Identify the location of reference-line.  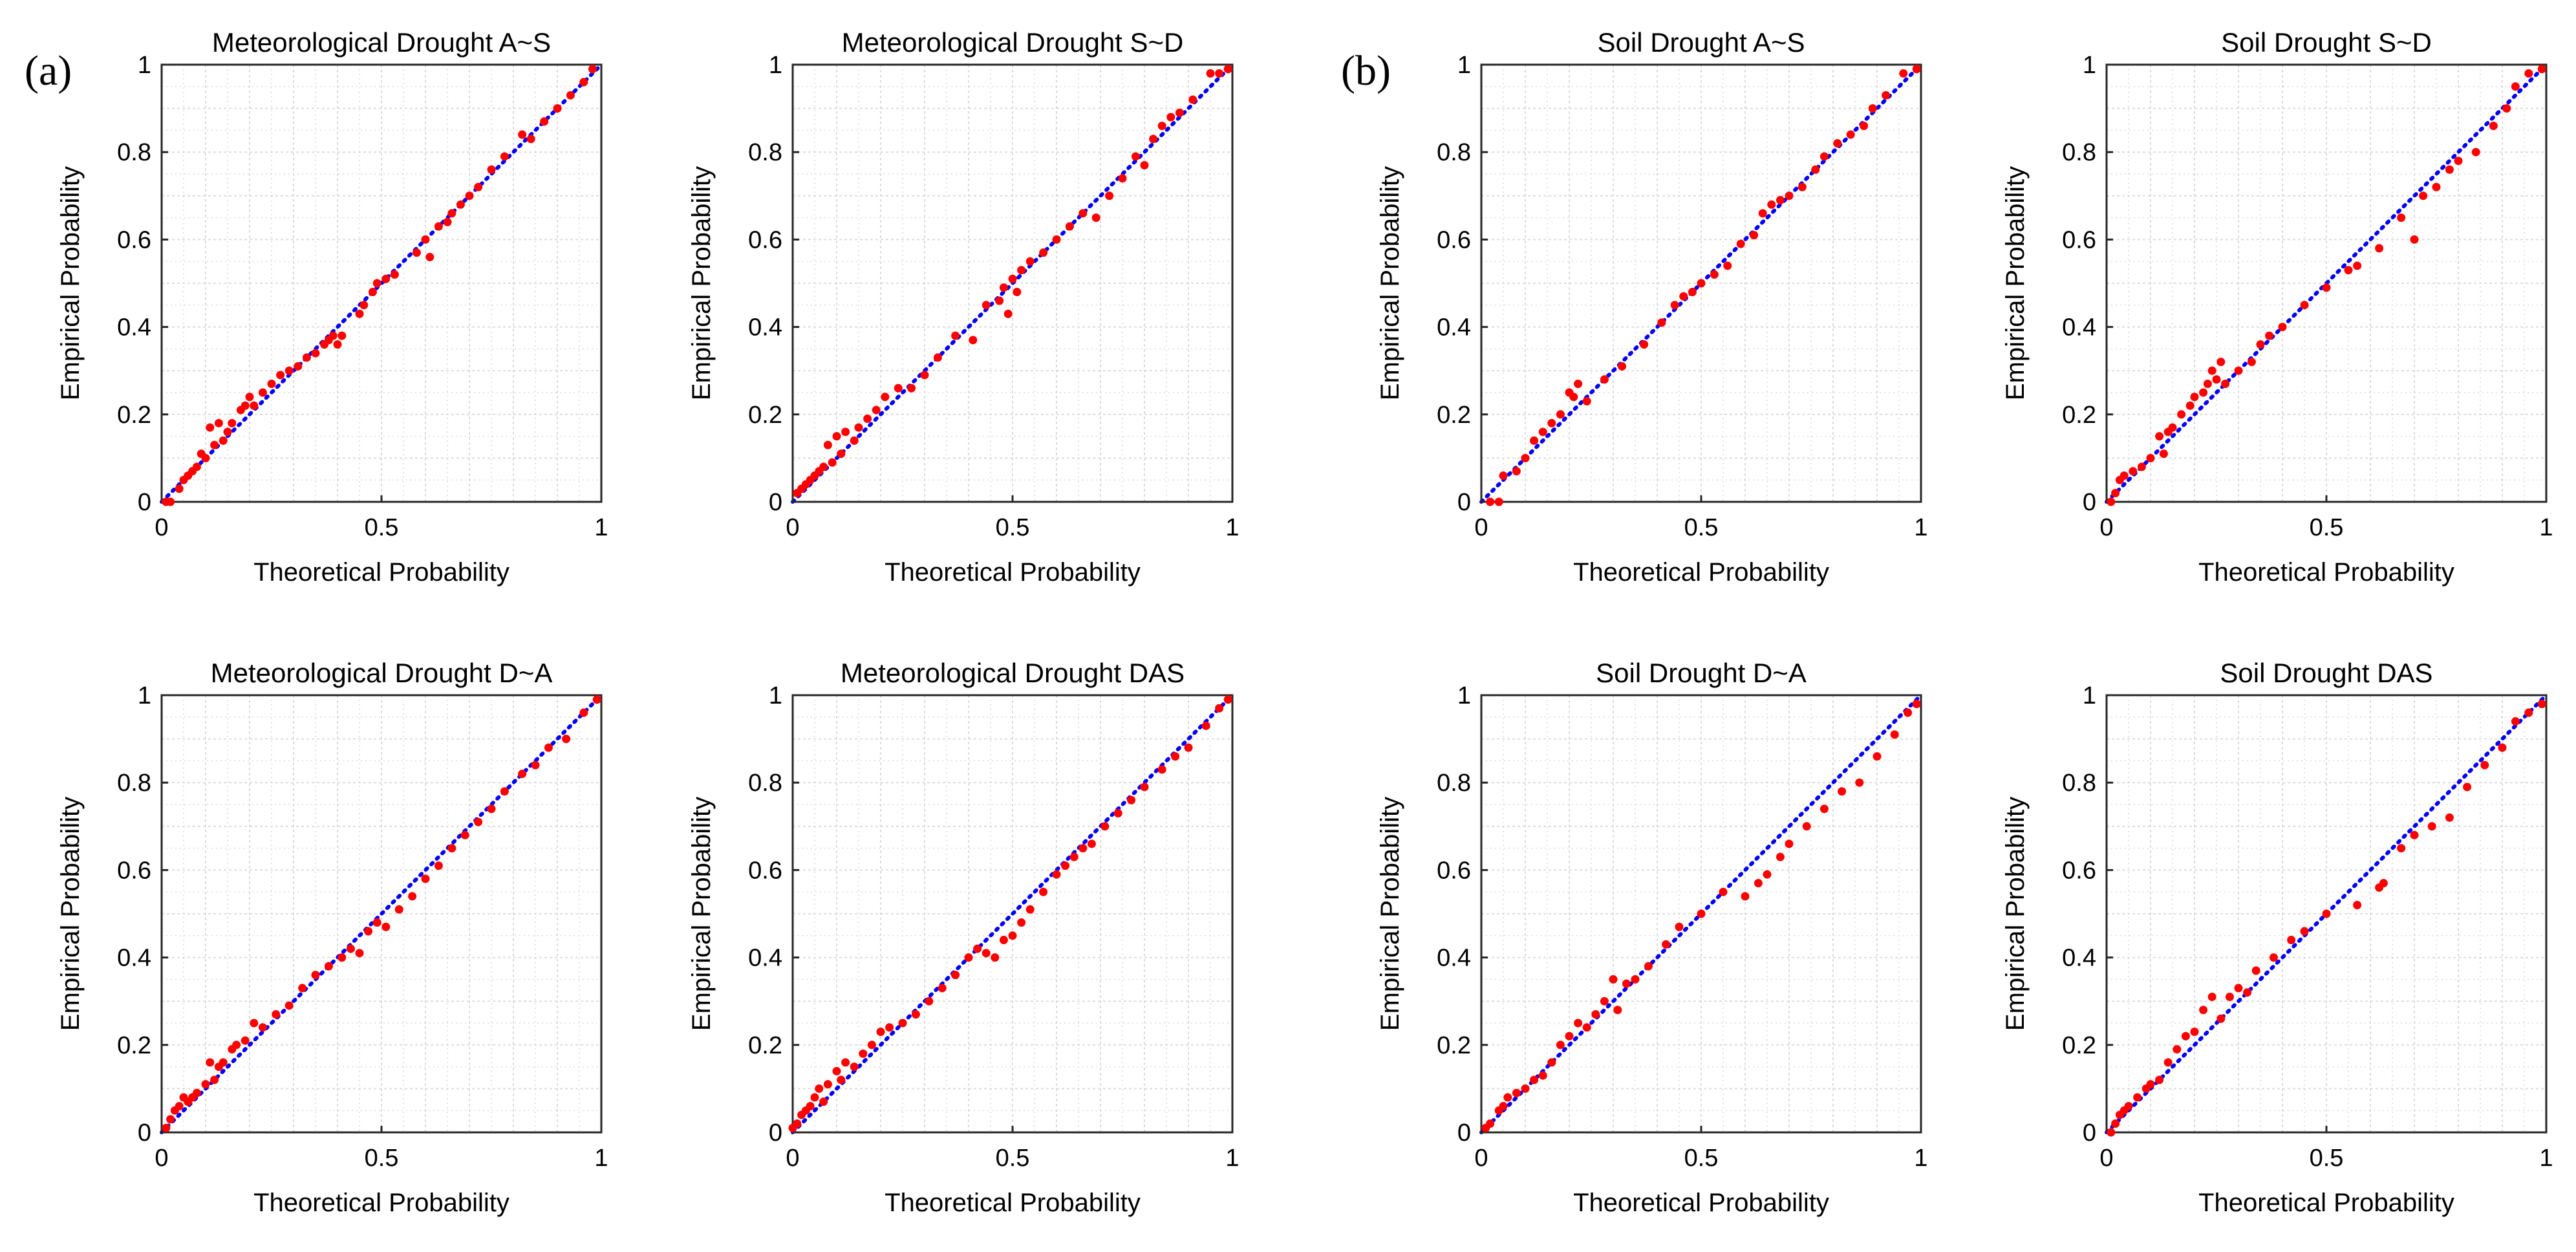
(381, 913).